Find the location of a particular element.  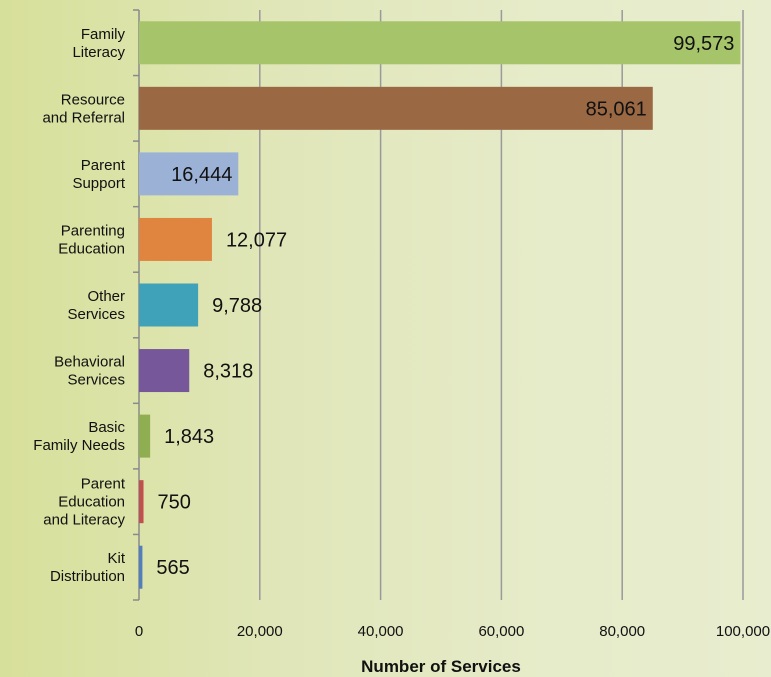

category-label-2-0: Parent is located at coordinates (103, 165).